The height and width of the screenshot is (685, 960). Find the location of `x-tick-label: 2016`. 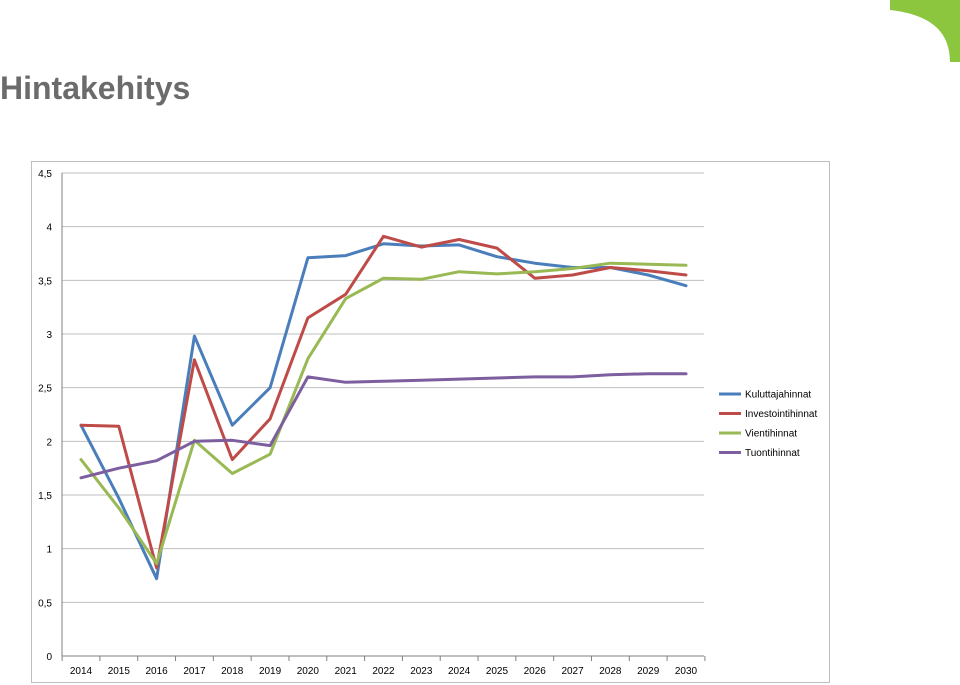

x-tick-label: 2016 is located at coordinates (157, 671).